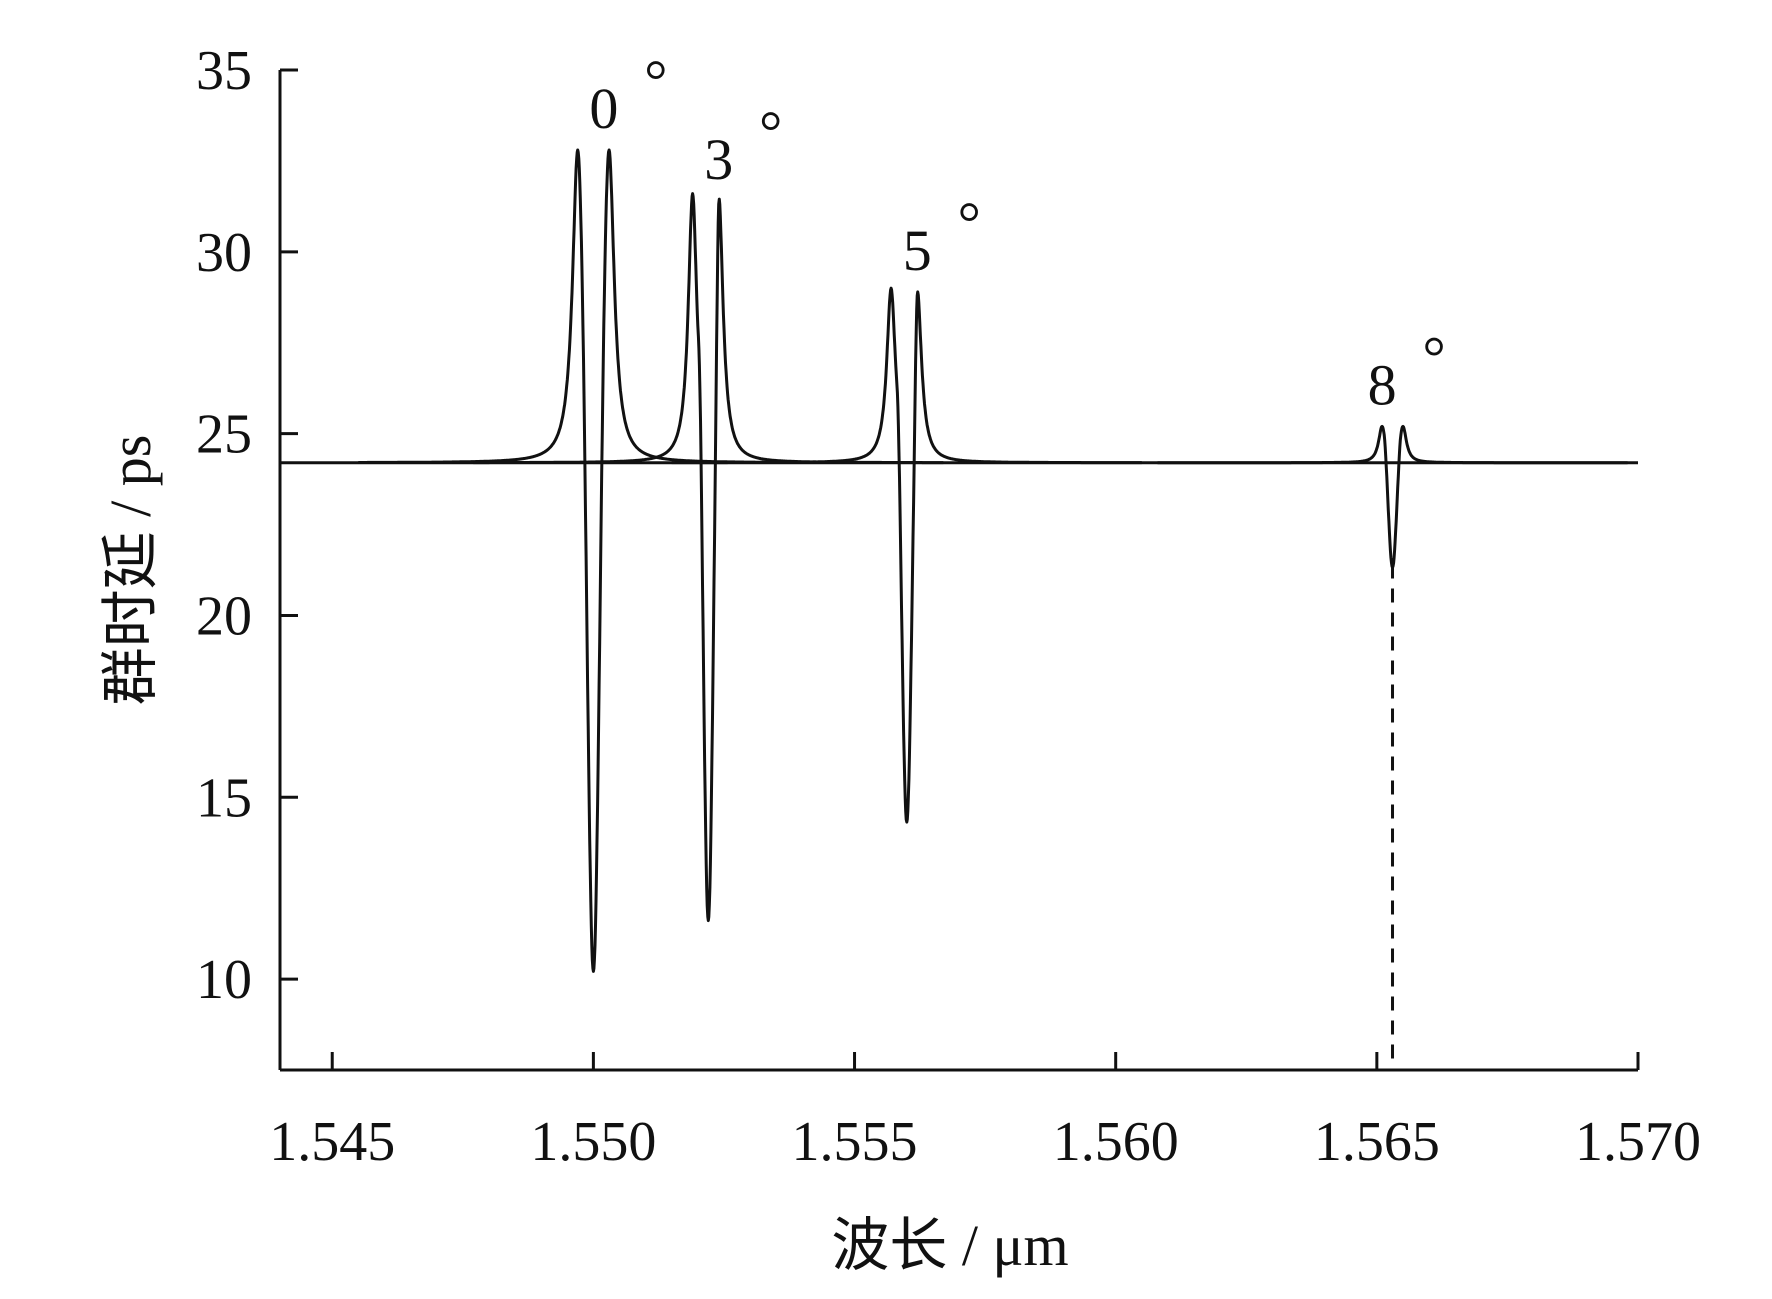 This screenshot has width=1772, height=1299. What do you see at coordinates (1116, 1142) in the screenshot?
I see `x-tick-label: 1.560` at bounding box center [1116, 1142].